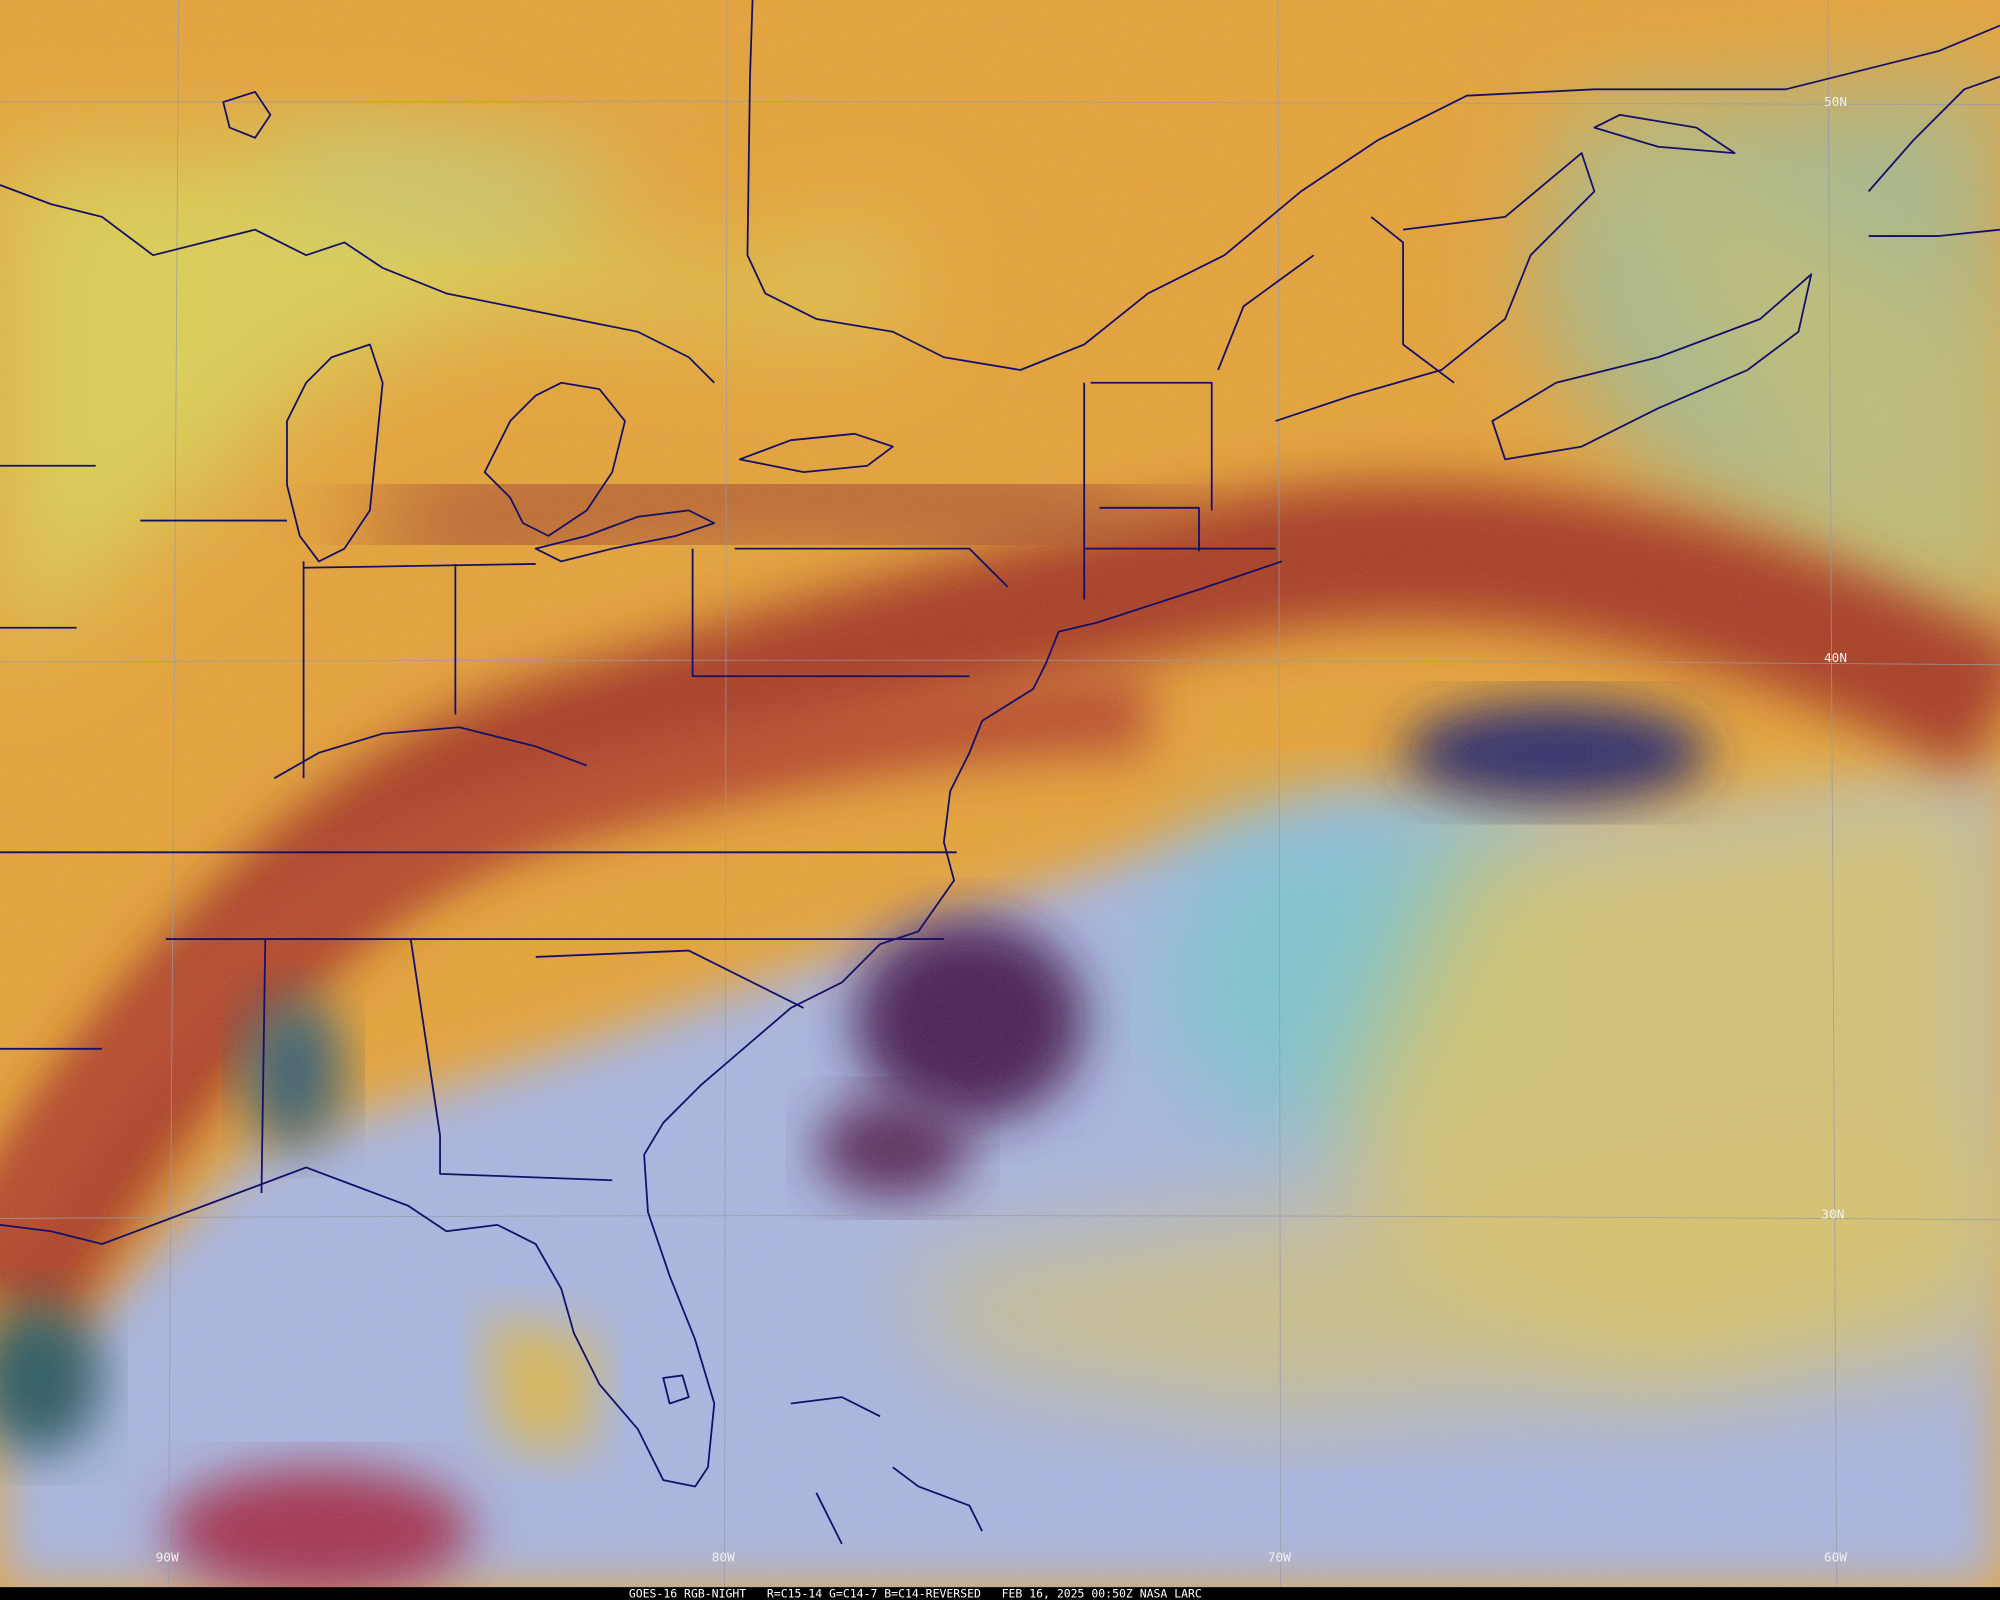 The height and width of the screenshot is (1600, 2000). What do you see at coordinates (1835, 658) in the screenshot?
I see `lat-label: 40N` at bounding box center [1835, 658].